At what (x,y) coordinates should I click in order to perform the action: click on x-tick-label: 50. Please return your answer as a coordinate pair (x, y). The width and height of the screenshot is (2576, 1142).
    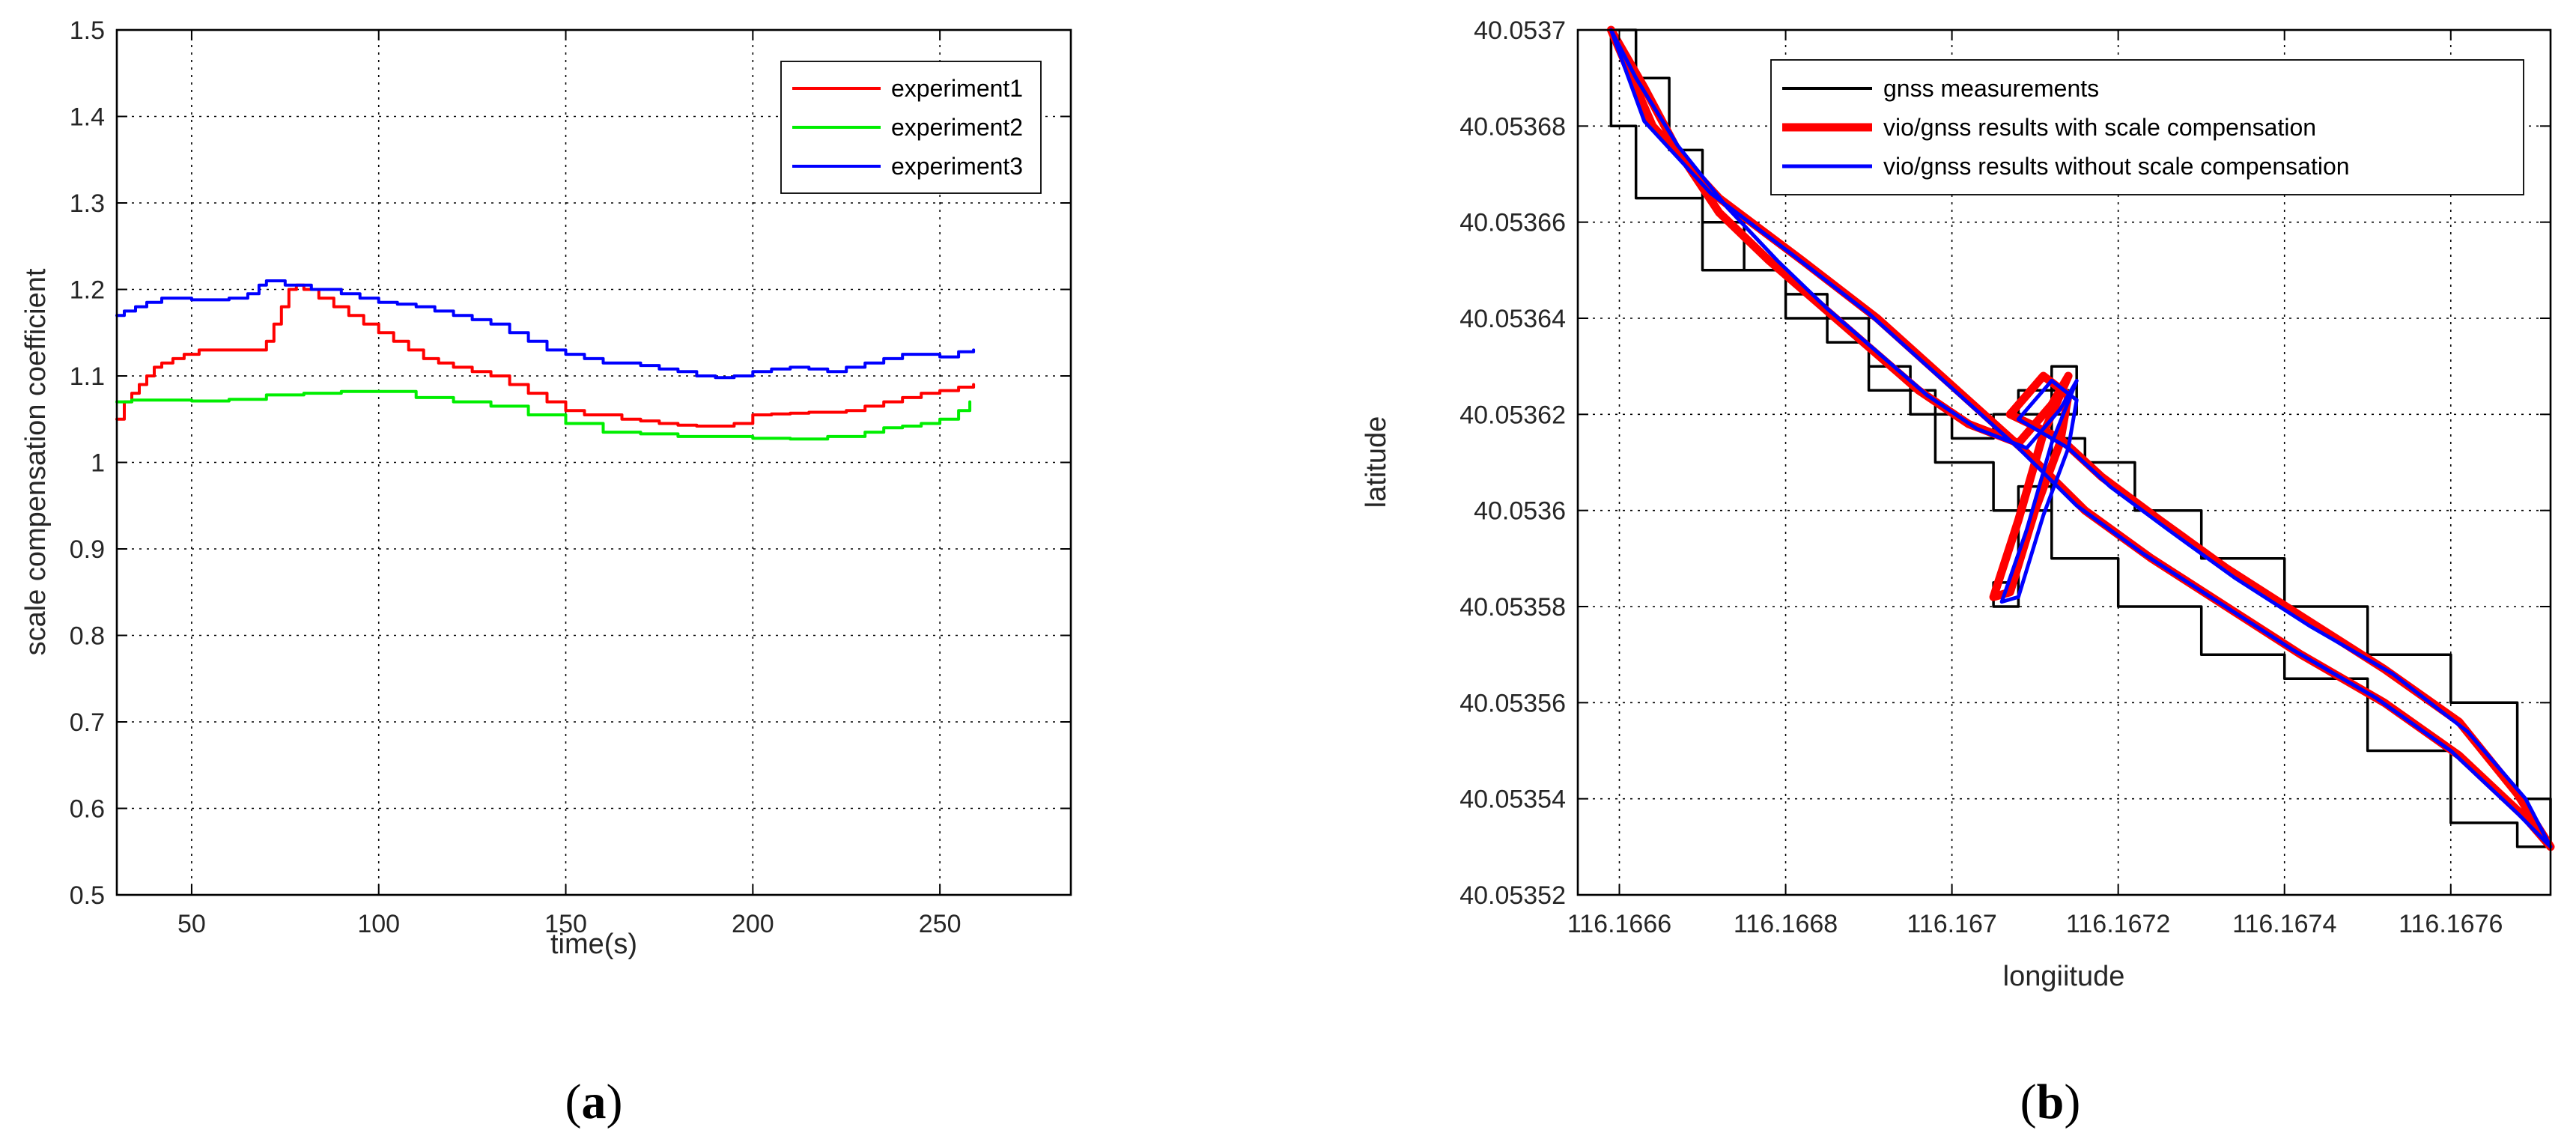
    Looking at the image, I should click on (191, 924).